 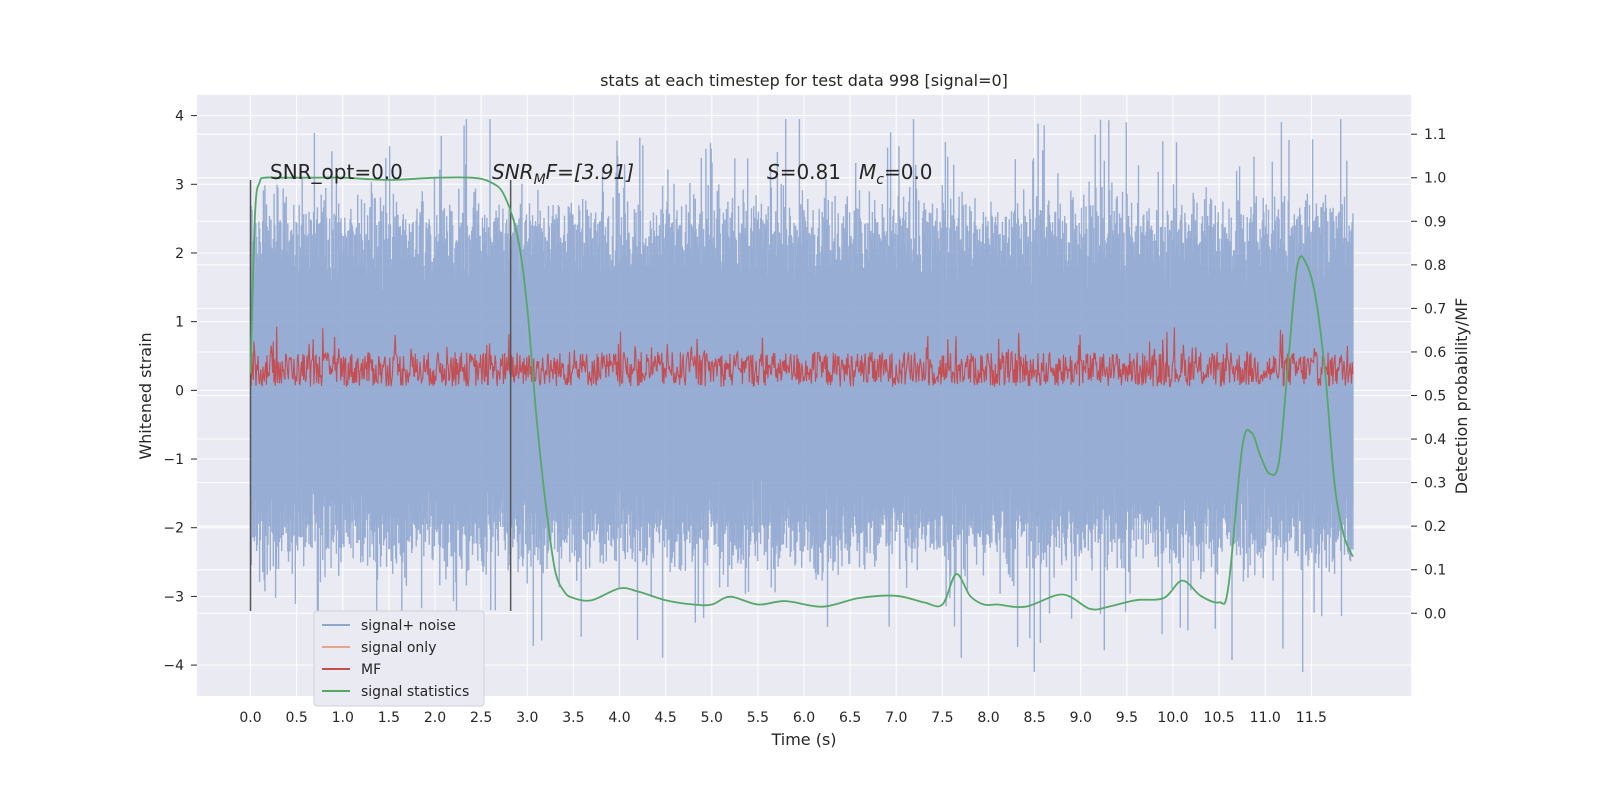 I want to click on y-tick-left-8: −4, so click(x=173, y=666).